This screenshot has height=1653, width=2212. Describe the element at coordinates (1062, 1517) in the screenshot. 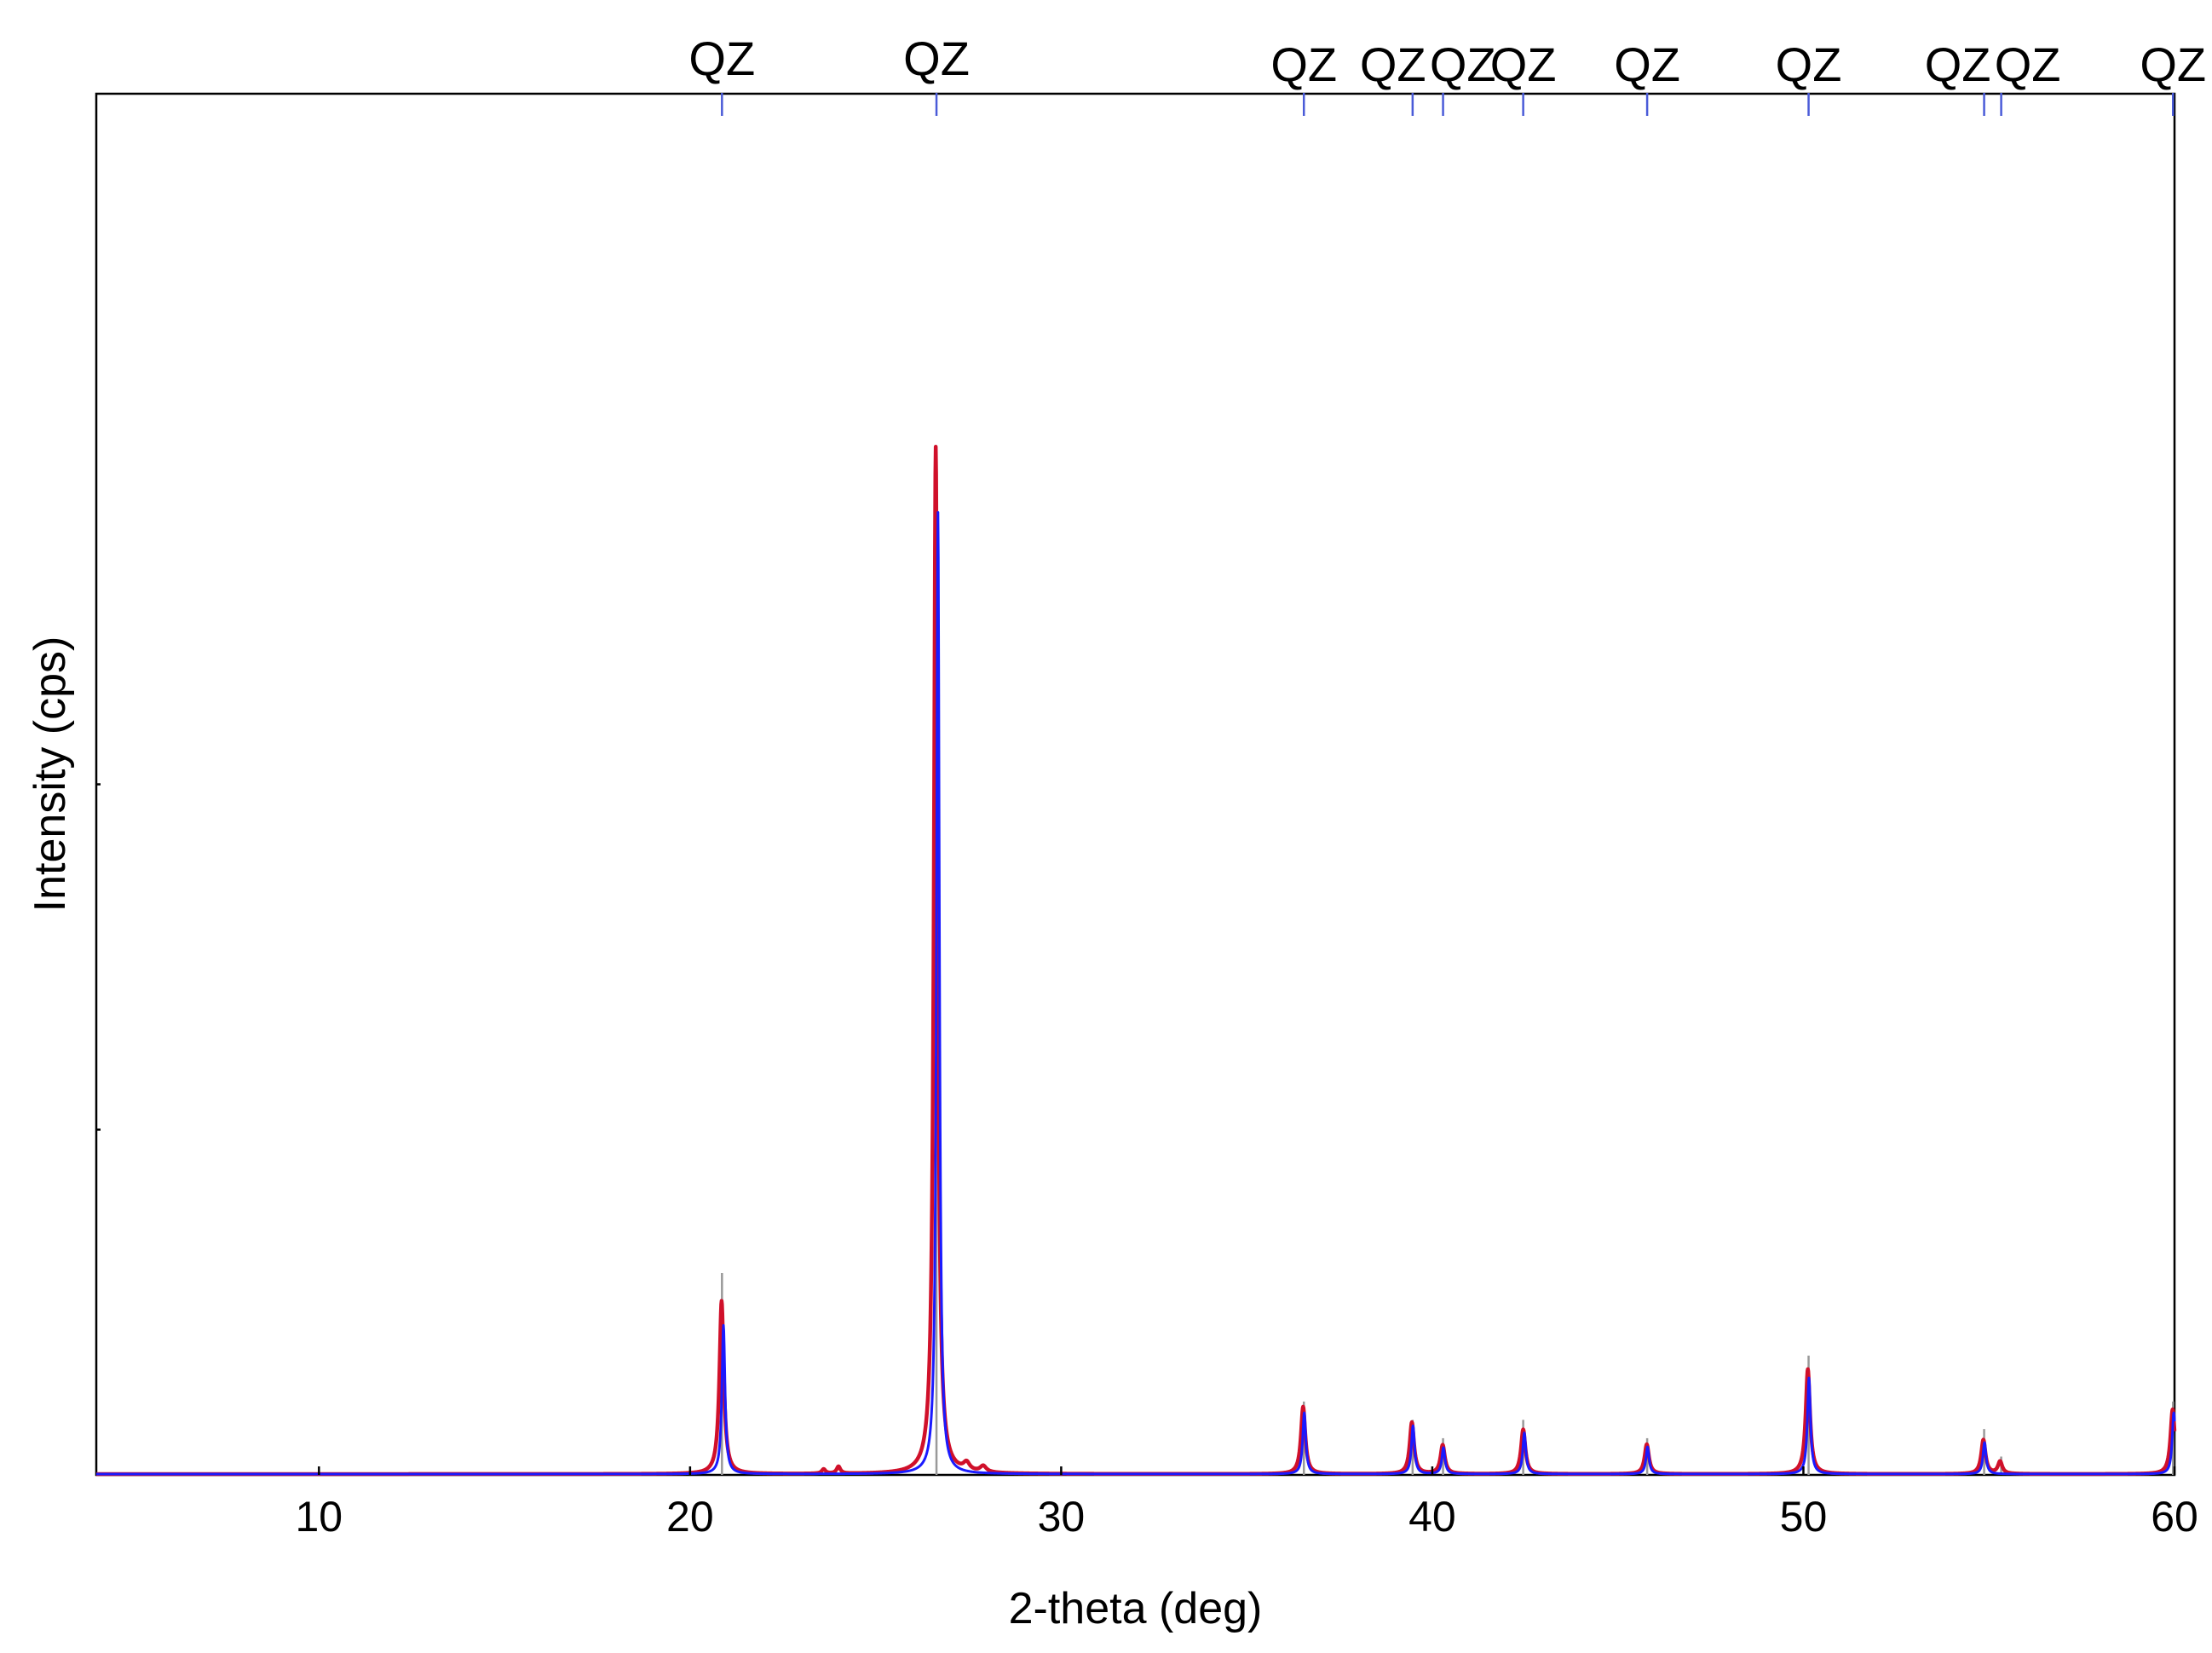

I see `x-tick-label: 30` at that location.